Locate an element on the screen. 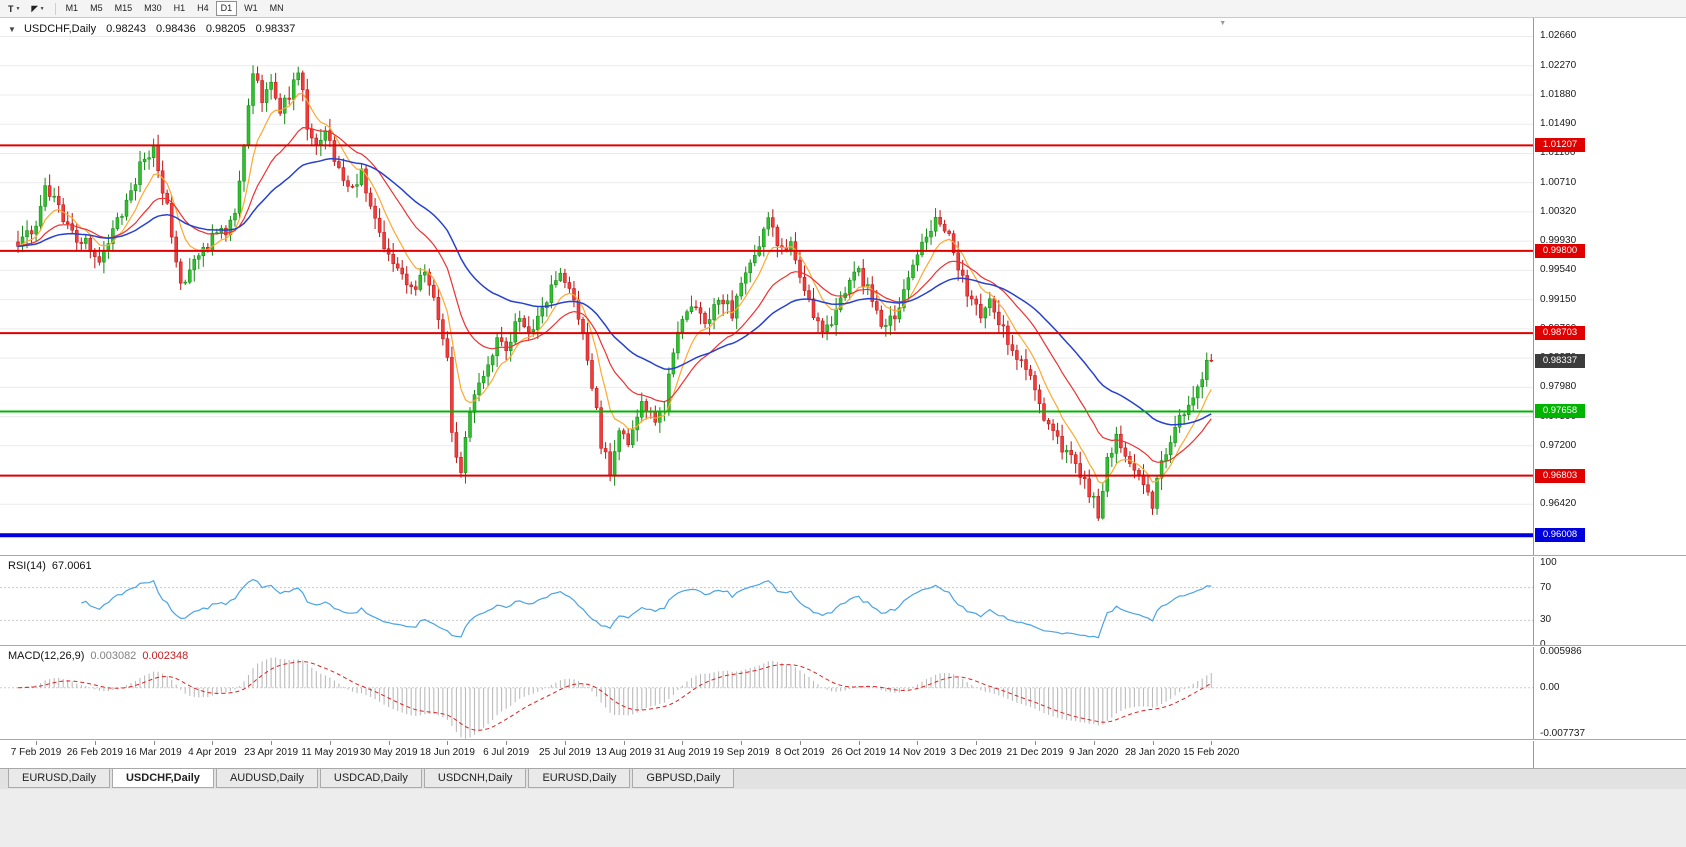 Image resolution: width=1686 pixels, height=847 pixels. timeframe-w1: W1 is located at coordinates (251, 8).